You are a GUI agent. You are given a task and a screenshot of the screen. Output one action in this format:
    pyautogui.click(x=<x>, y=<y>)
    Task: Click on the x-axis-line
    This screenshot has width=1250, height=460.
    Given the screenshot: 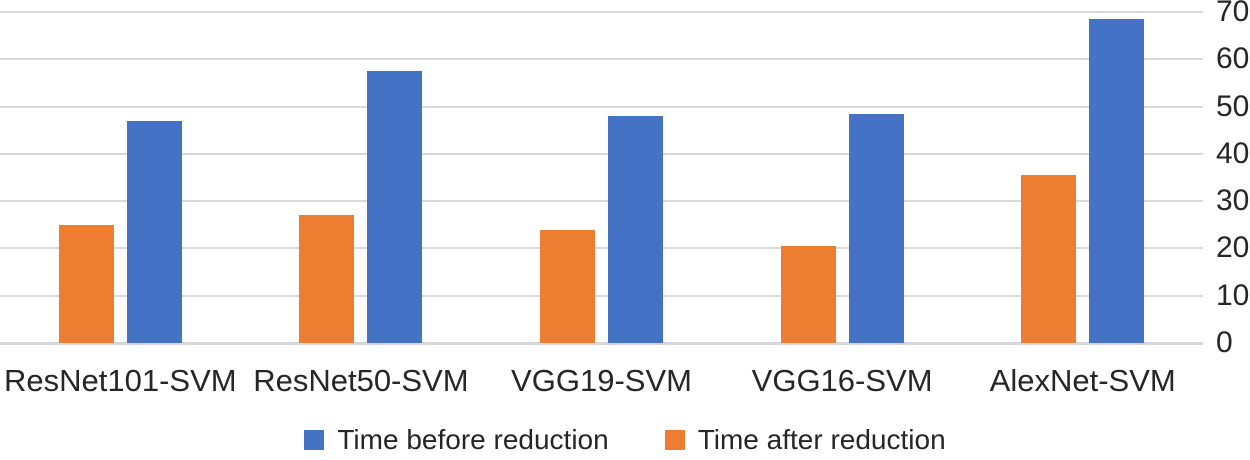 What is the action you would take?
    pyautogui.click(x=601, y=343)
    